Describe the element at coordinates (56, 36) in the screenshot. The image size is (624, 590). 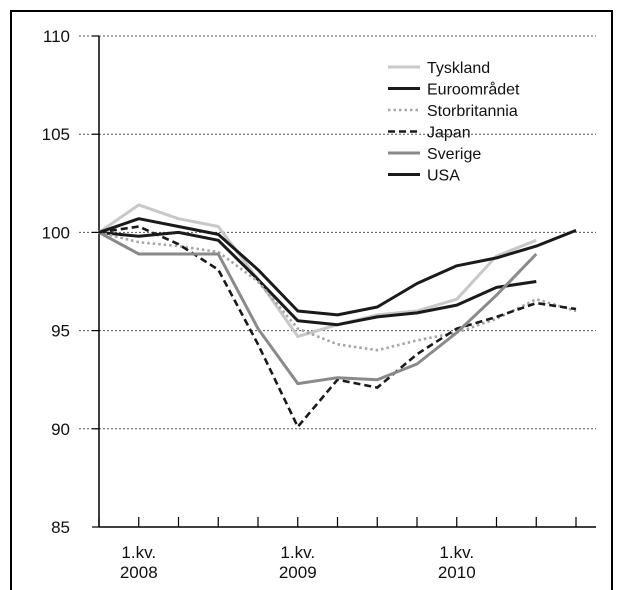
I see `y-tick-label: 110` at that location.